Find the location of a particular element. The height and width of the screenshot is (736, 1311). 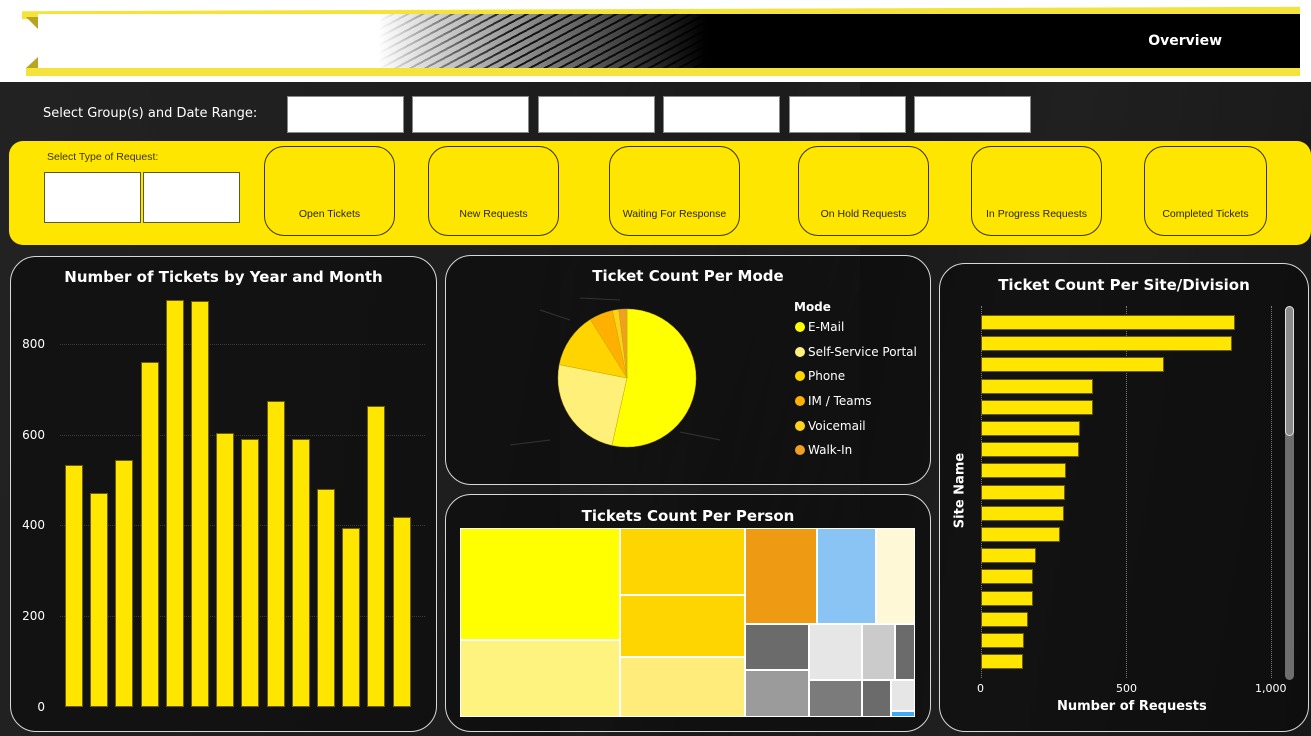

scrollbar-thumb is located at coordinates (1289, 371).